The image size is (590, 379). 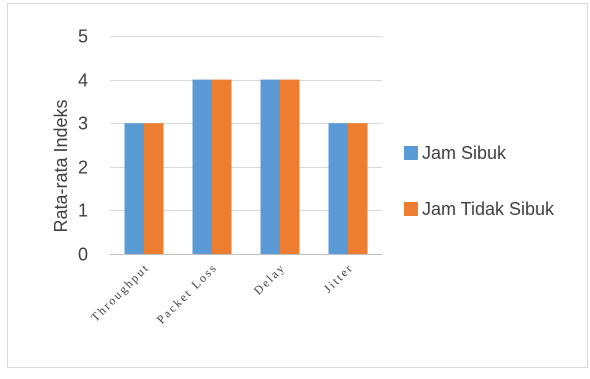 I want to click on legend-label: Jam Sibuk, so click(x=464, y=153).